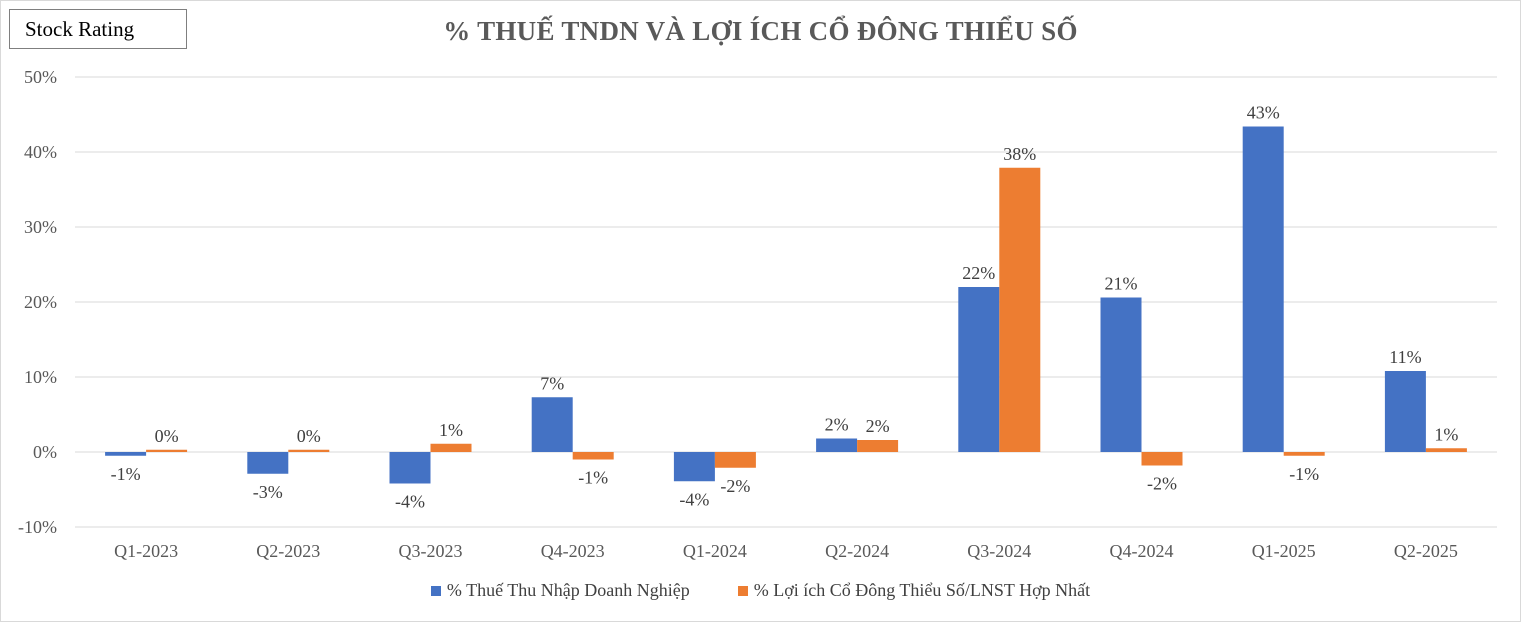 This screenshot has width=1521, height=622. What do you see at coordinates (760, 31) in the screenshot?
I see `chart-title: % THUẾ TNDN VÀ LỢI ÍCH CỔ ĐÔNG THIỂU SỐ` at bounding box center [760, 31].